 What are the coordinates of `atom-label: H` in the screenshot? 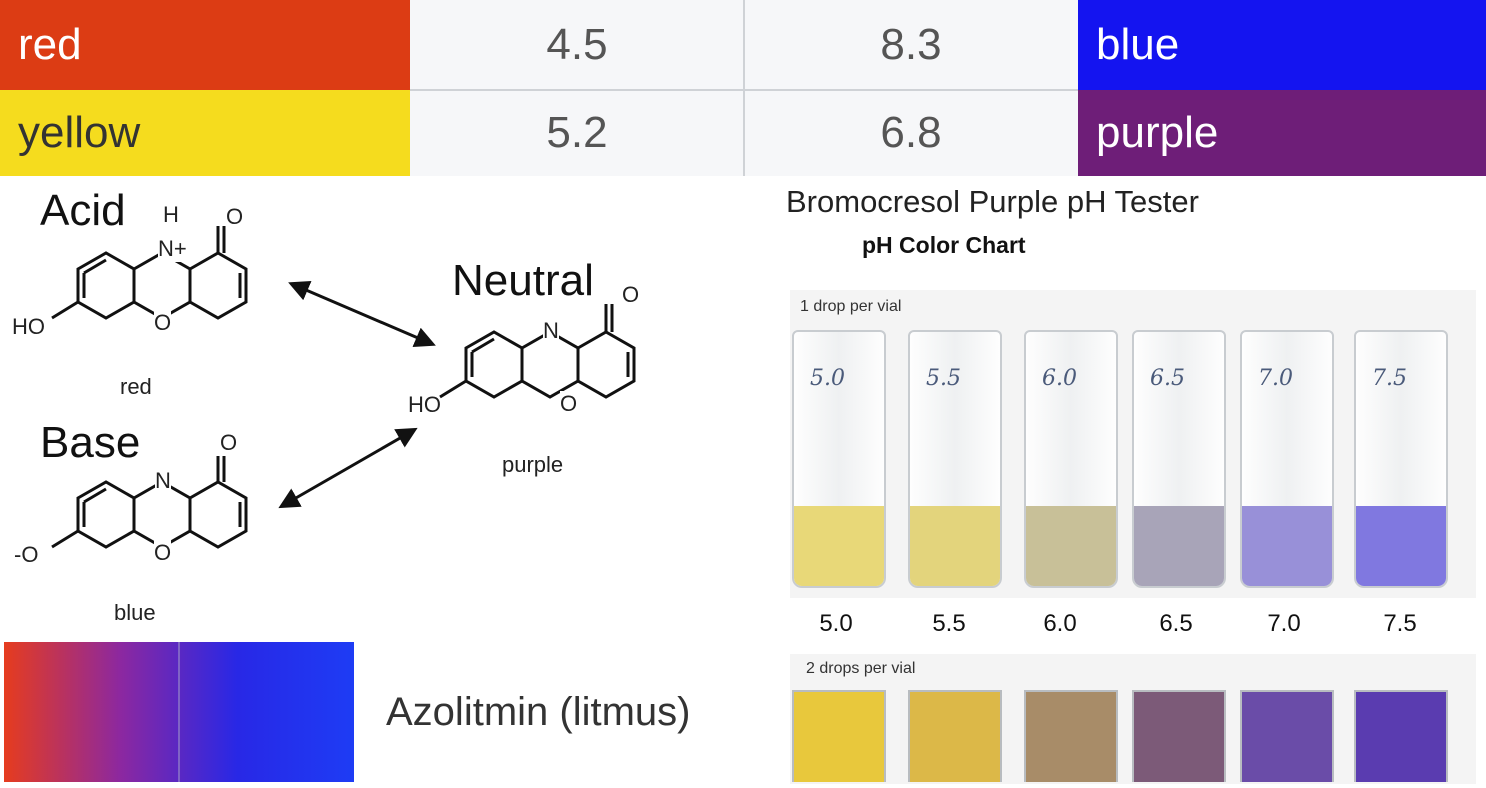 It's located at (171, 214).